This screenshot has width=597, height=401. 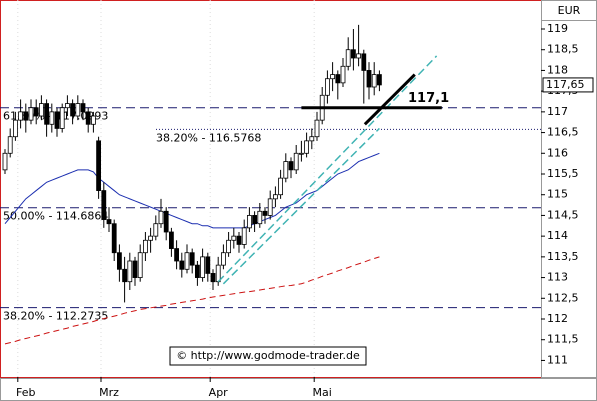 I want to click on y-tick-label: 113,5, so click(x=563, y=256).